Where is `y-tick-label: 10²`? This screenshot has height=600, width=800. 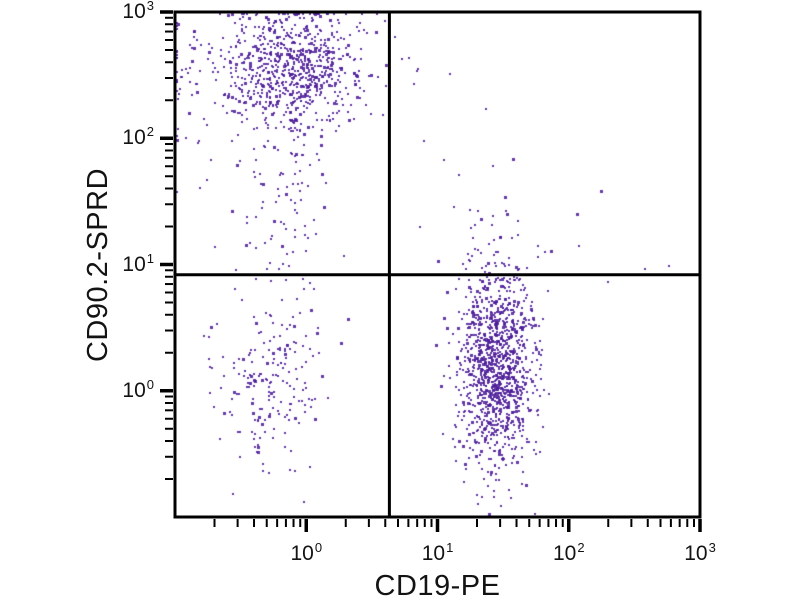 y-tick-label: 10² is located at coordinates (138, 137).